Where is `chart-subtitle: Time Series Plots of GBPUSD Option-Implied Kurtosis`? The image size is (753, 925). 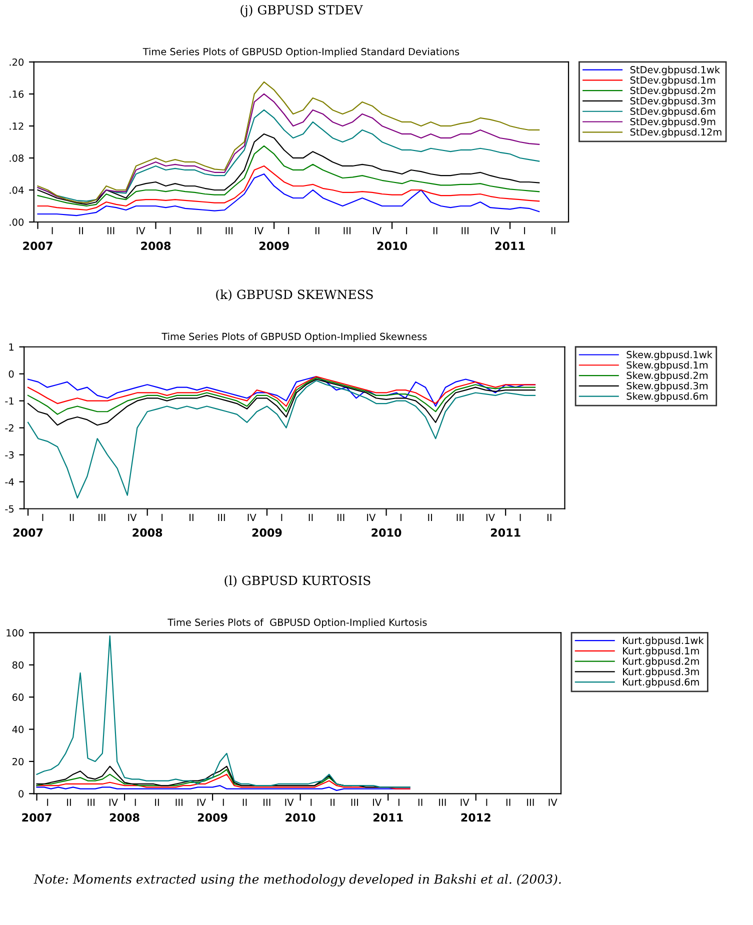
chart-subtitle: Time Series Plots of GBPUSD Option-Implied Kurtosis is located at coordinates (297, 623).